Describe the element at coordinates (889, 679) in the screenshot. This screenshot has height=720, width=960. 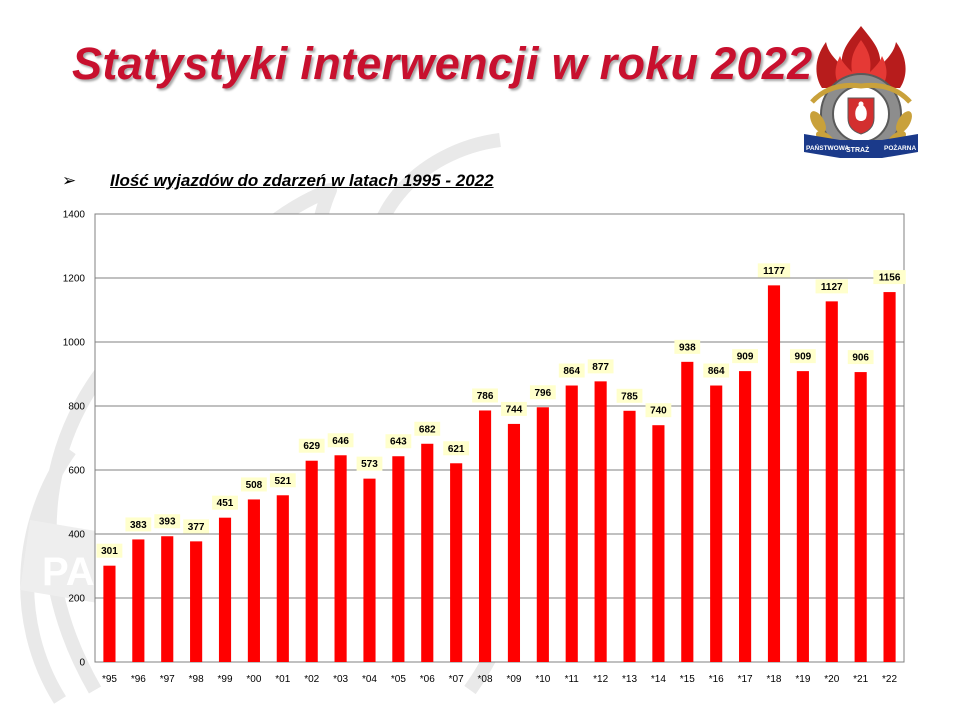
I see `x-tick-label: *22` at that location.